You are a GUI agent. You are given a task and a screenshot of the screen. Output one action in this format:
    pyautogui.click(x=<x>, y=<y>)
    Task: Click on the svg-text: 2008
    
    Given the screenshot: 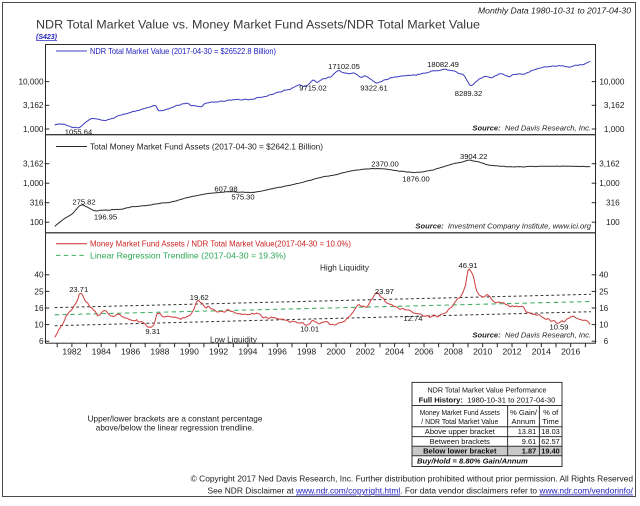 What is the action you would take?
    pyautogui.click(x=453, y=352)
    